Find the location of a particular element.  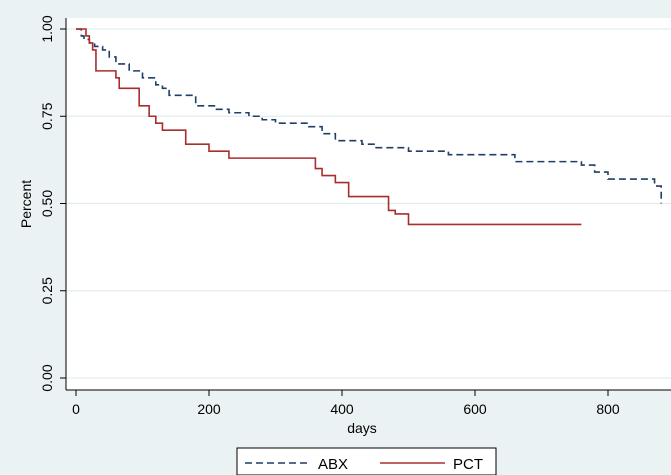

x-tick-label: 800 is located at coordinates (608, 409).